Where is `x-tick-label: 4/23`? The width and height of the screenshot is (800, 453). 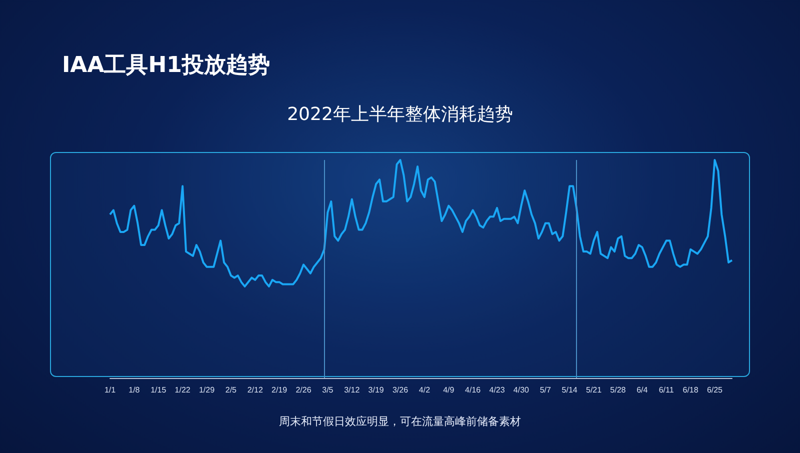 x-tick-label: 4/23 is located at coordinates (497, 390).